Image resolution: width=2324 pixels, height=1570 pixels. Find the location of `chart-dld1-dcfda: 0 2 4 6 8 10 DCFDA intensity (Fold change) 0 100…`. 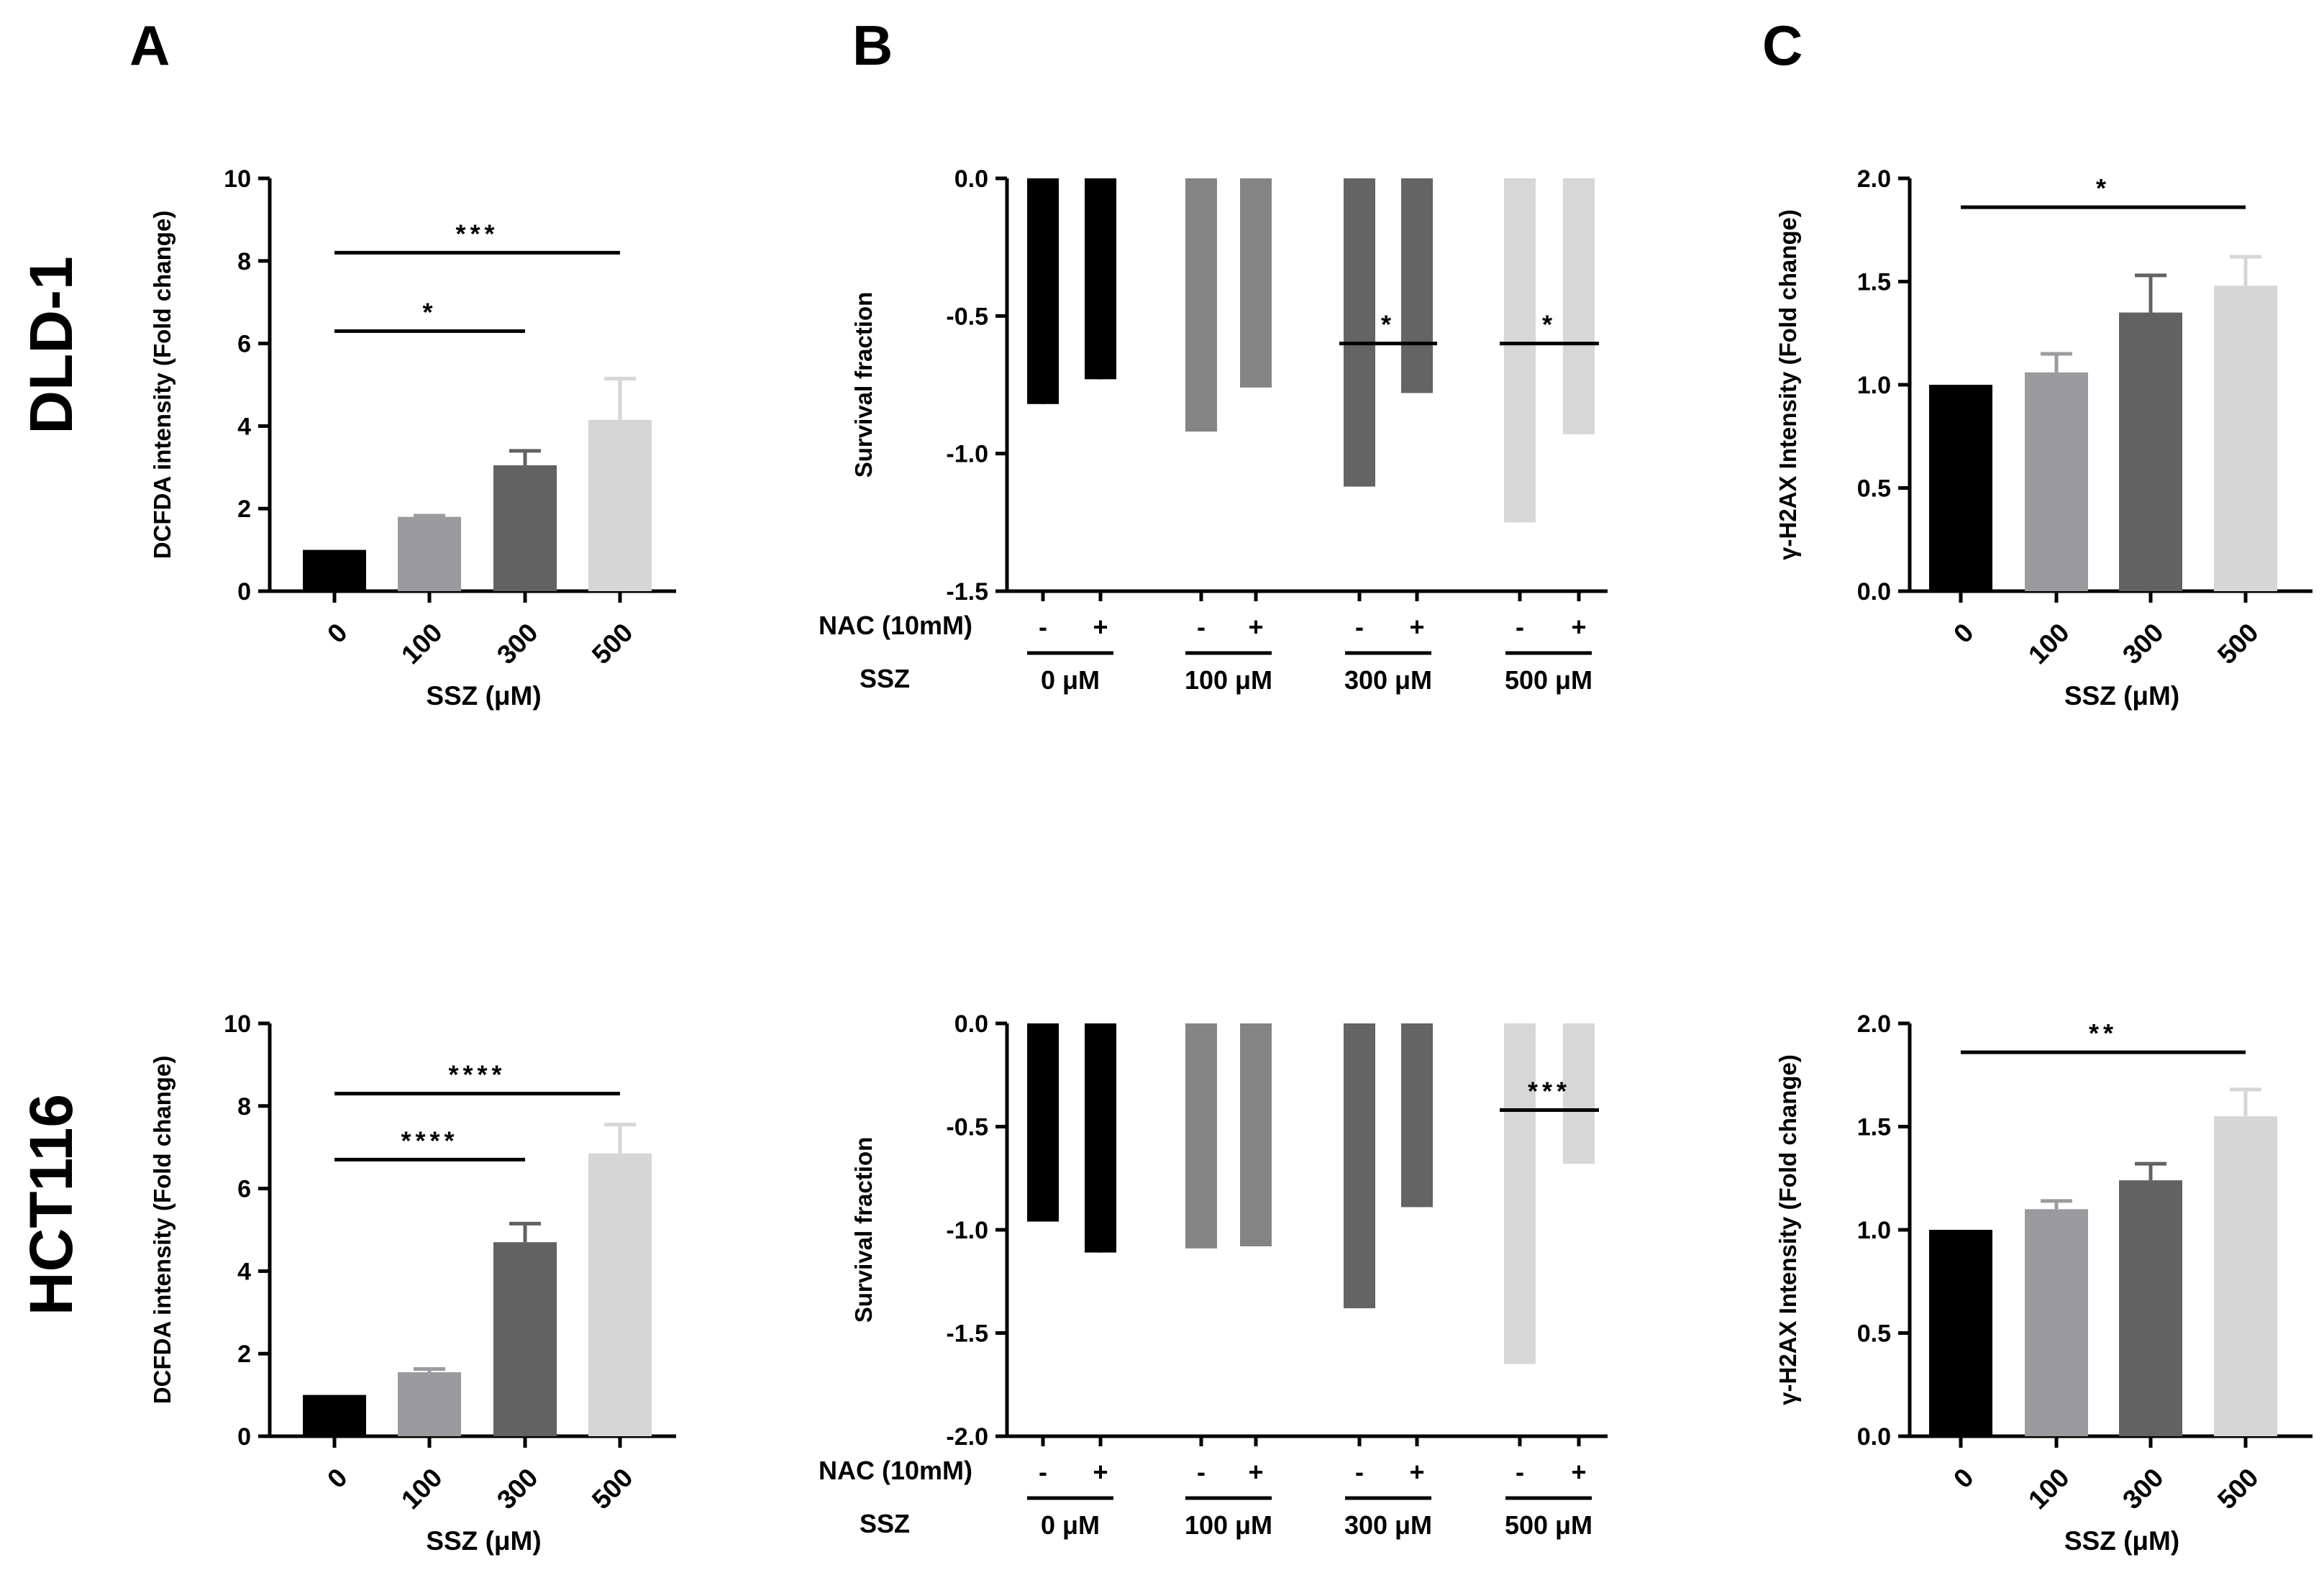

chart-dld1-dcfda: 0 2 4 6 8 10 DCFDA intensity (Fold change) 0 100… is located at coordinates (412, 438).